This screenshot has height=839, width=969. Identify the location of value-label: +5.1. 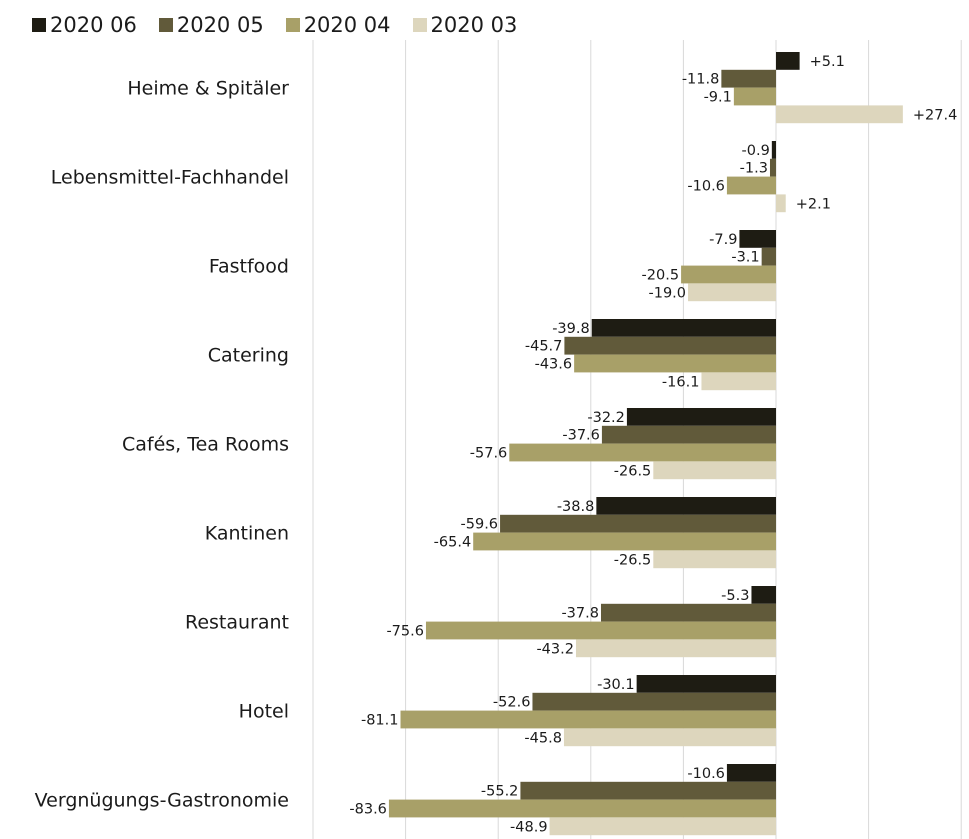
(827, 62).